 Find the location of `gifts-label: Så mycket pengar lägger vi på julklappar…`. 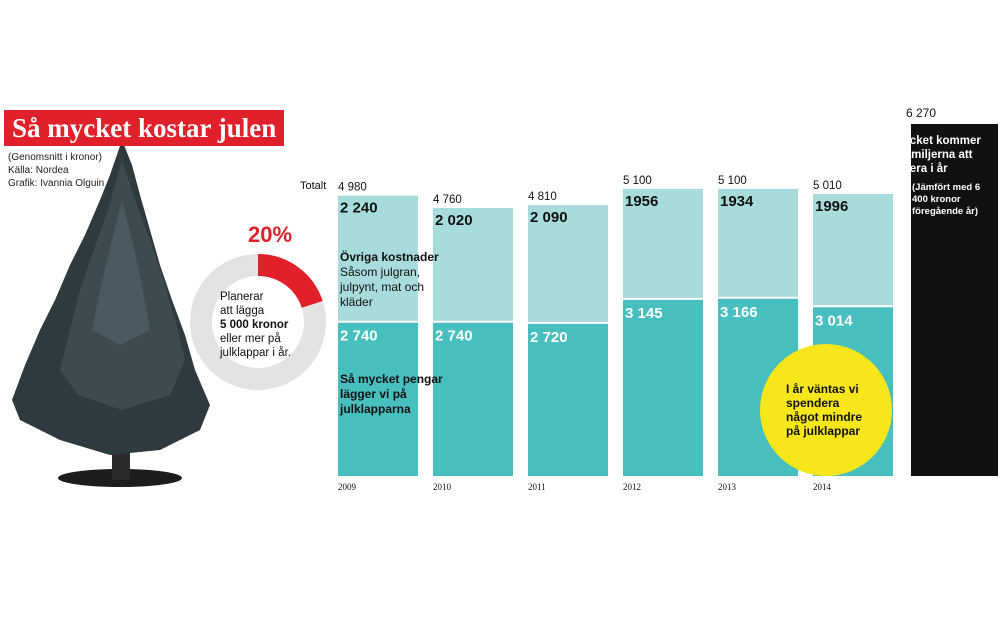

gifts-label: Så mycket pengar lägger vi på julklappar… is located at coordinates (391, 394).